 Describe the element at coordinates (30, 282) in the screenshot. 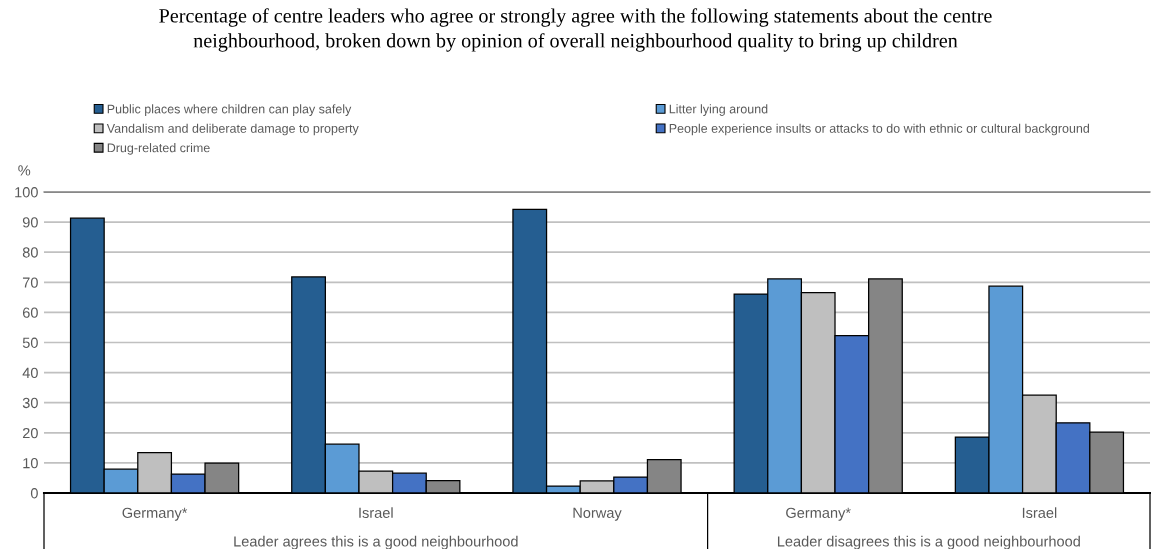

I see `y-tick-label: 70` at that location.